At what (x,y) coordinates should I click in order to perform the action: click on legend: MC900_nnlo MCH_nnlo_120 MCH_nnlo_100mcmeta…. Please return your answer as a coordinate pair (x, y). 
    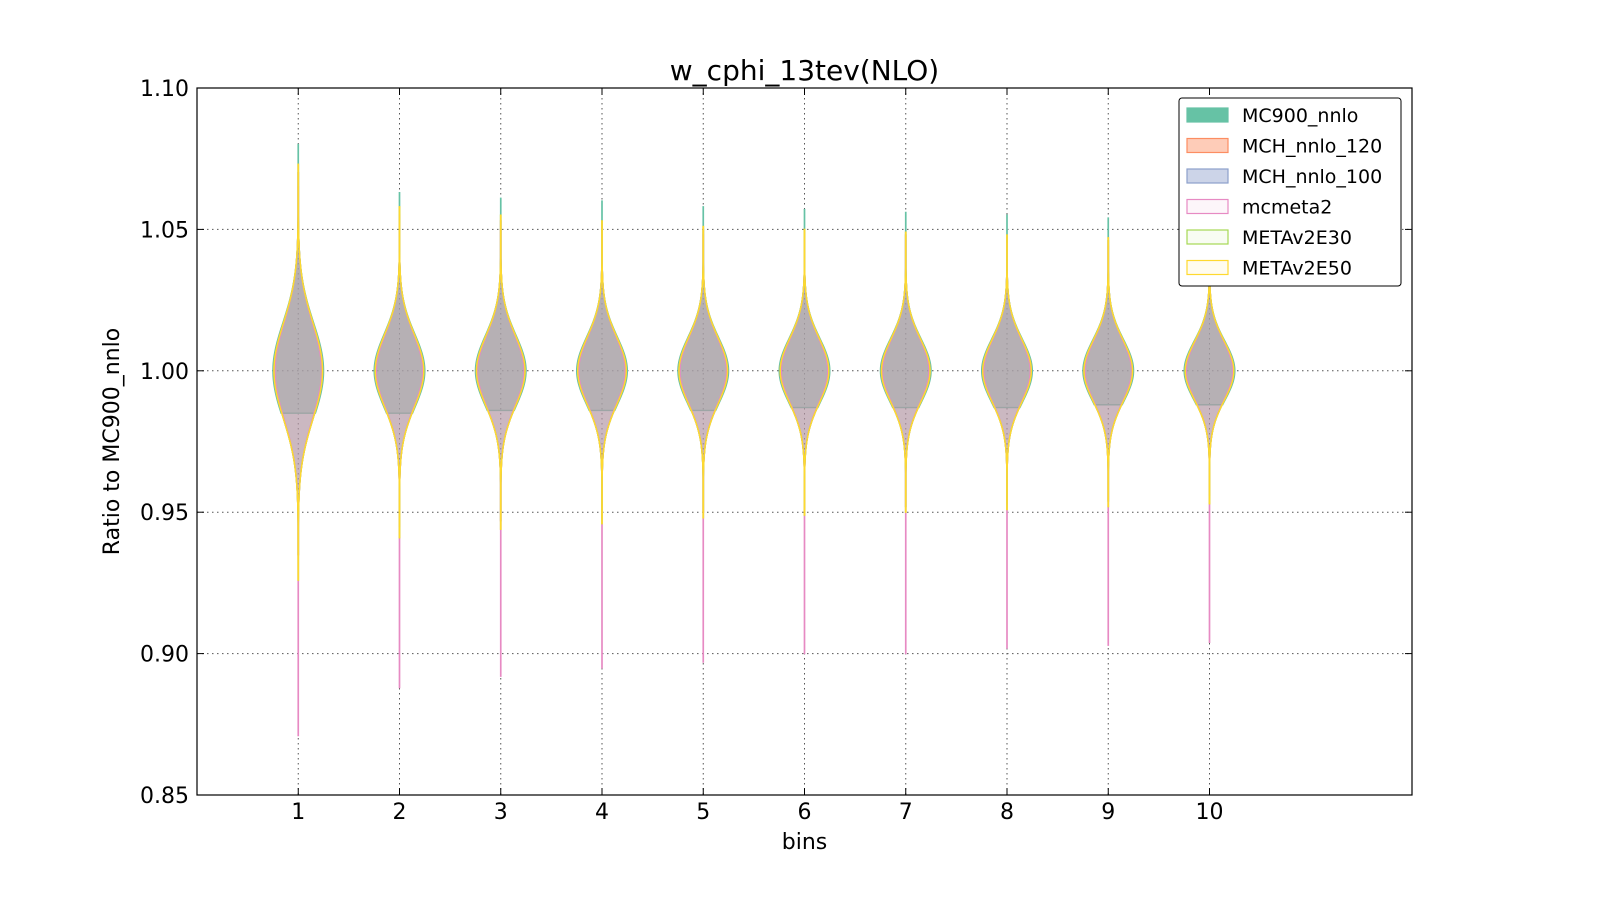
    Looking at the image, I should click on (1290, 192).